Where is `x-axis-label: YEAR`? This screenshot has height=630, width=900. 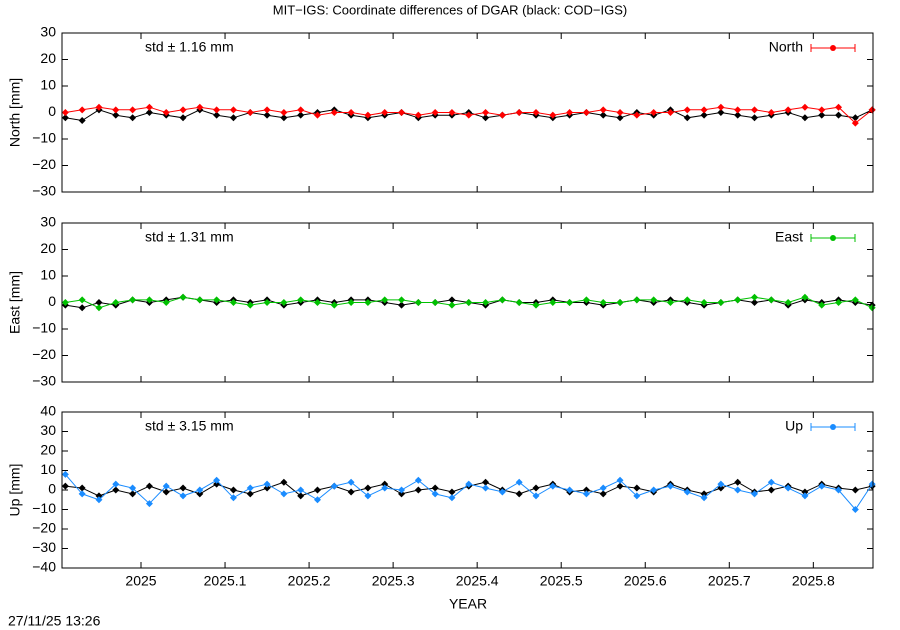
x-axis-label: YEAR is located at coordinates (468, 604).